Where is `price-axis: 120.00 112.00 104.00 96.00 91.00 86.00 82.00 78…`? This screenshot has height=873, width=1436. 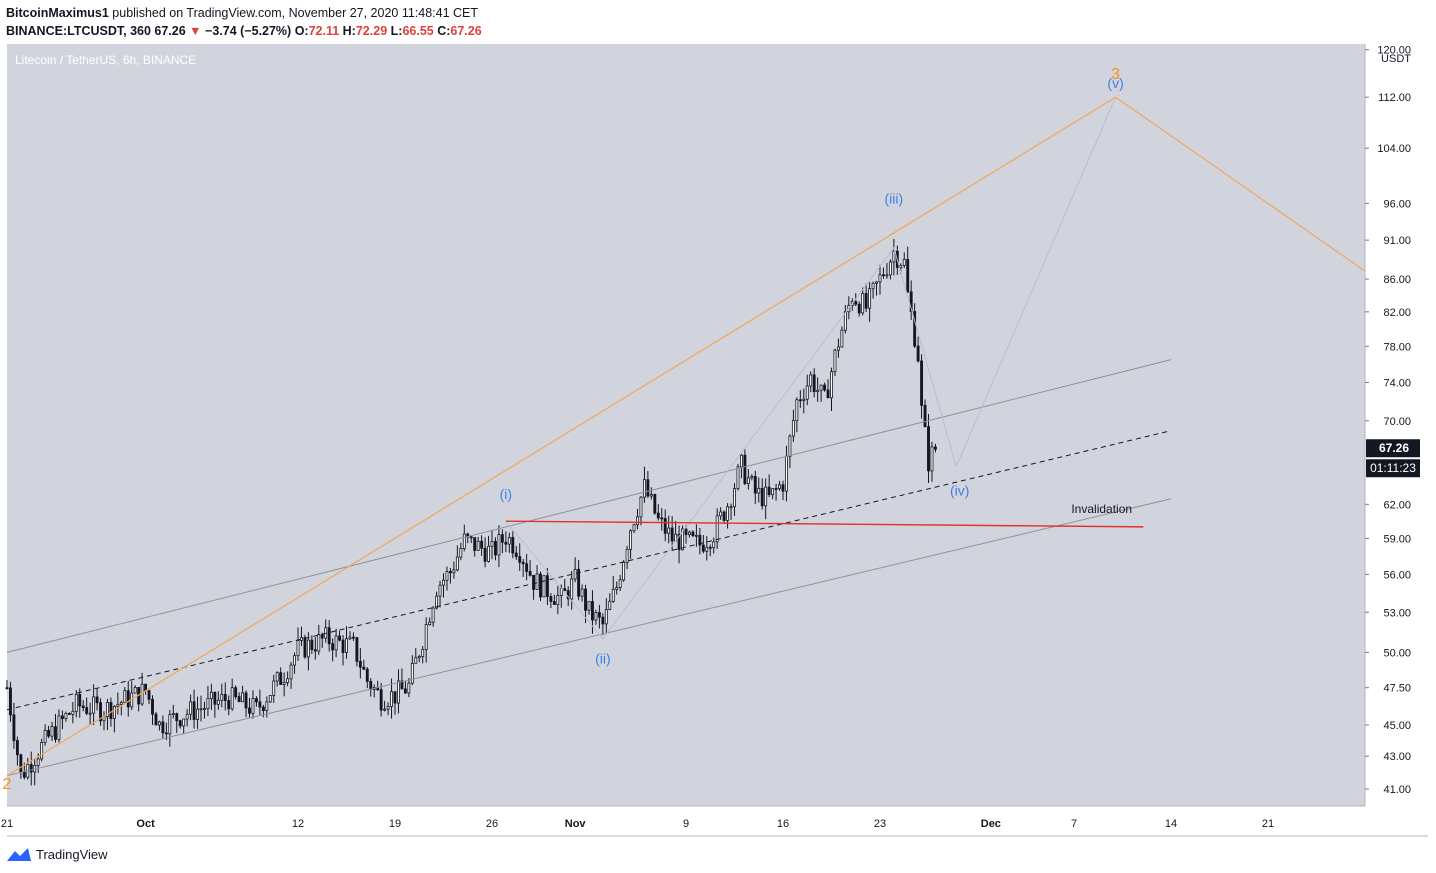 price-axis: 120.00 112.00 104.00 96.00 91.00 86.00 82.00 78… is located at coordinates (1396, 425).